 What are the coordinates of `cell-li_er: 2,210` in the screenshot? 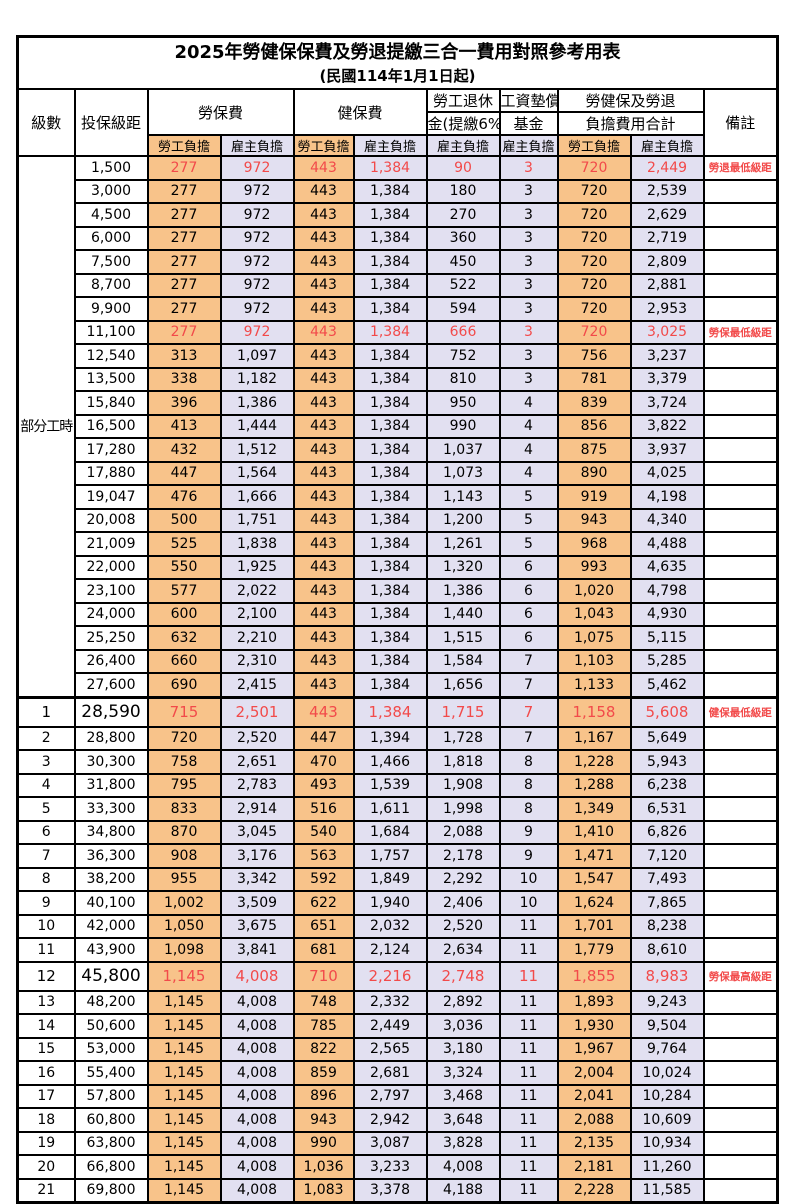 It's located at (257, 638).